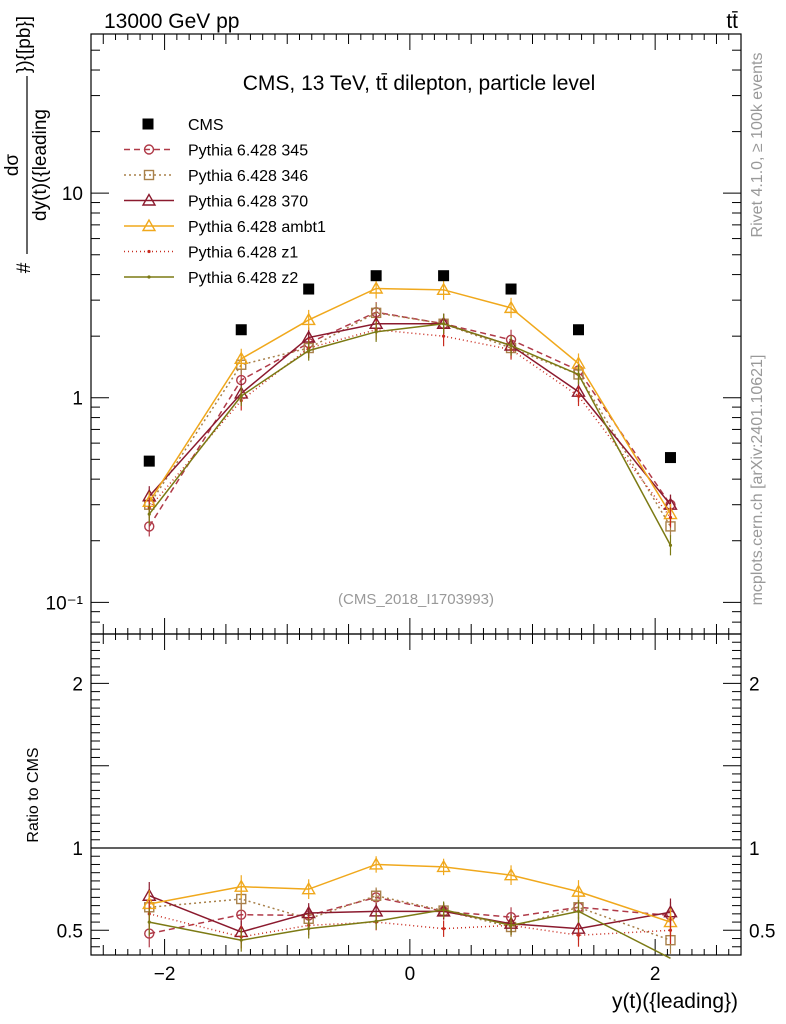  Describe the element at coordinates (24, 267) in the screenshot. I see `y-label-prefix: #` at that location.